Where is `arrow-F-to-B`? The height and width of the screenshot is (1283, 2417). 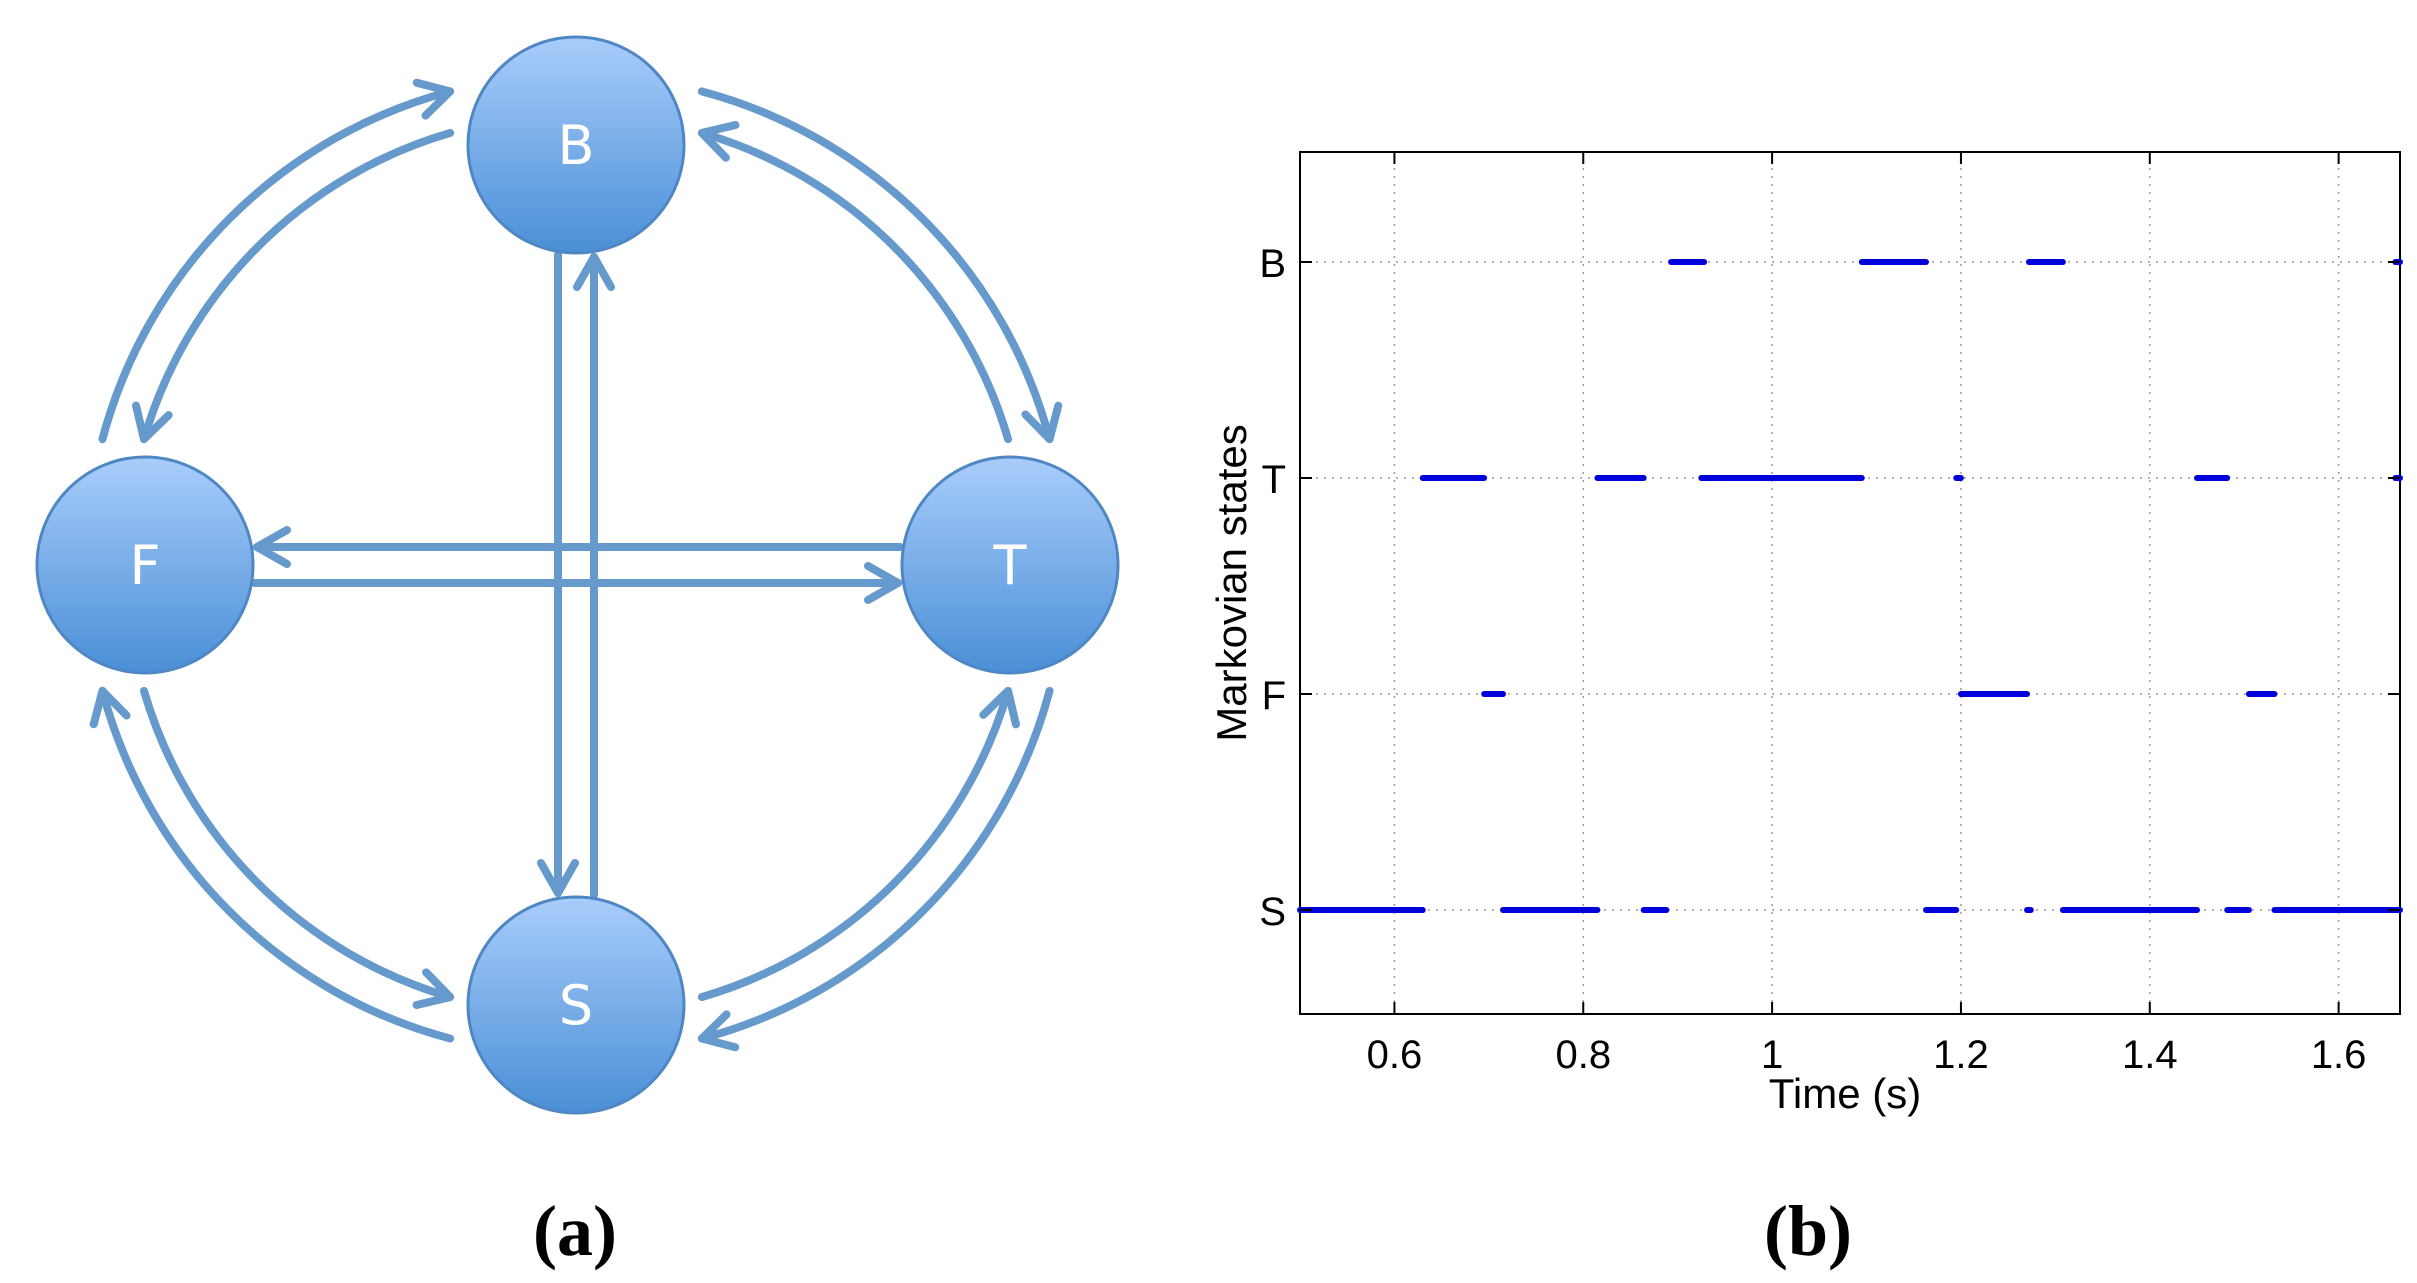 arrow-F-to-B is located at coordinates (276, 261).